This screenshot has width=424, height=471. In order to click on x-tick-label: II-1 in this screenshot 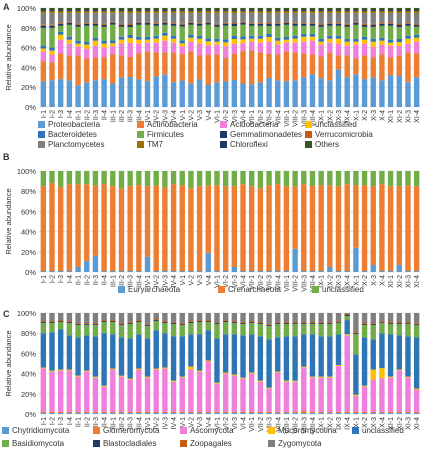, I will do `click(79, 115)`.